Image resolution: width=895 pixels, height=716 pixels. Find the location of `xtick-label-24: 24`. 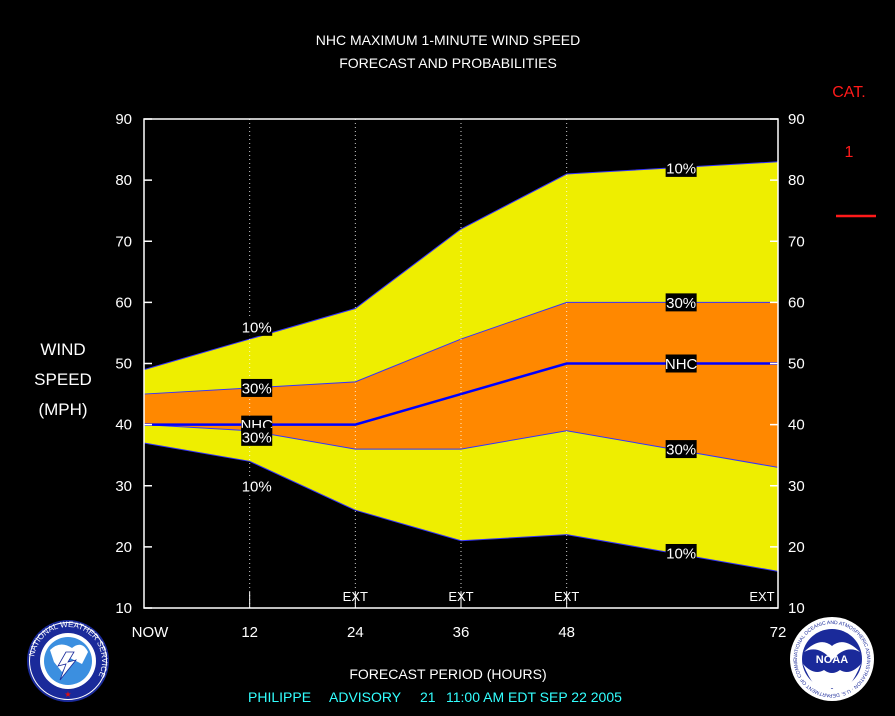

xtick-label-24: 24 is located at coordinates (355, 632).